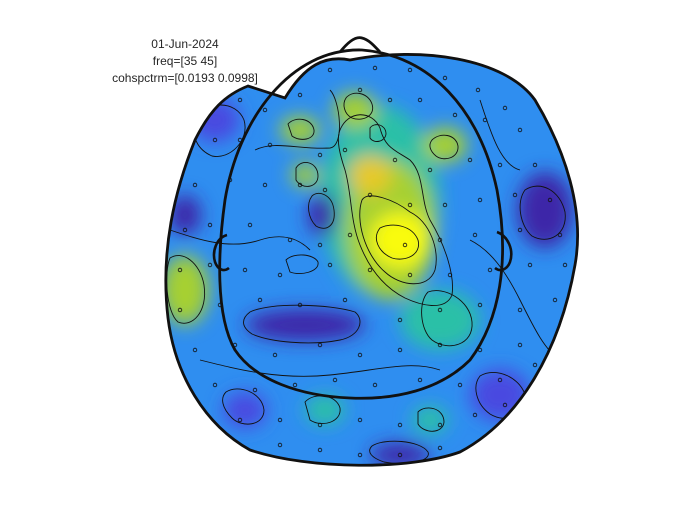  I want to click on blob-posterior-low, so click(305, 325).